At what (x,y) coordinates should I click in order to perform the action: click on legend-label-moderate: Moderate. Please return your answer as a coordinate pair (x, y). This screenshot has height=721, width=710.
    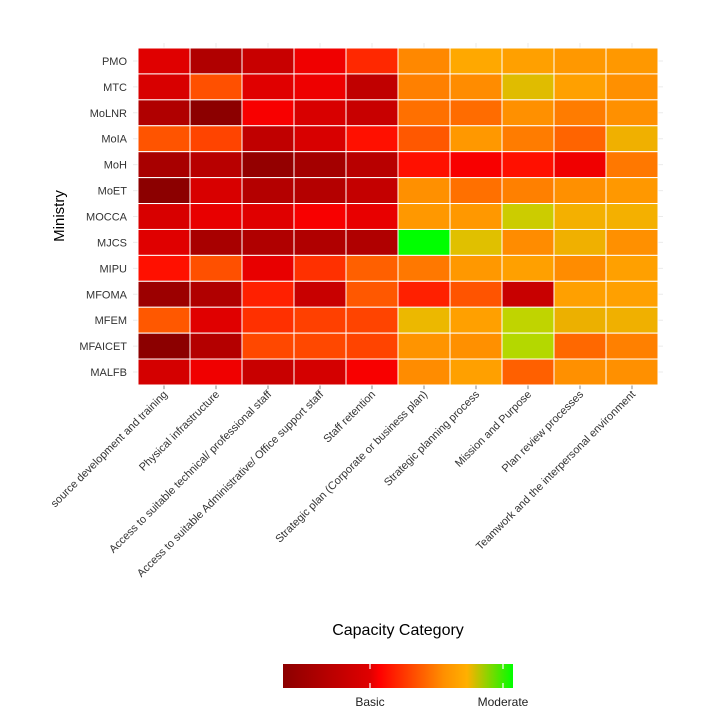
    Looking at the image, I should click on (503, 702).